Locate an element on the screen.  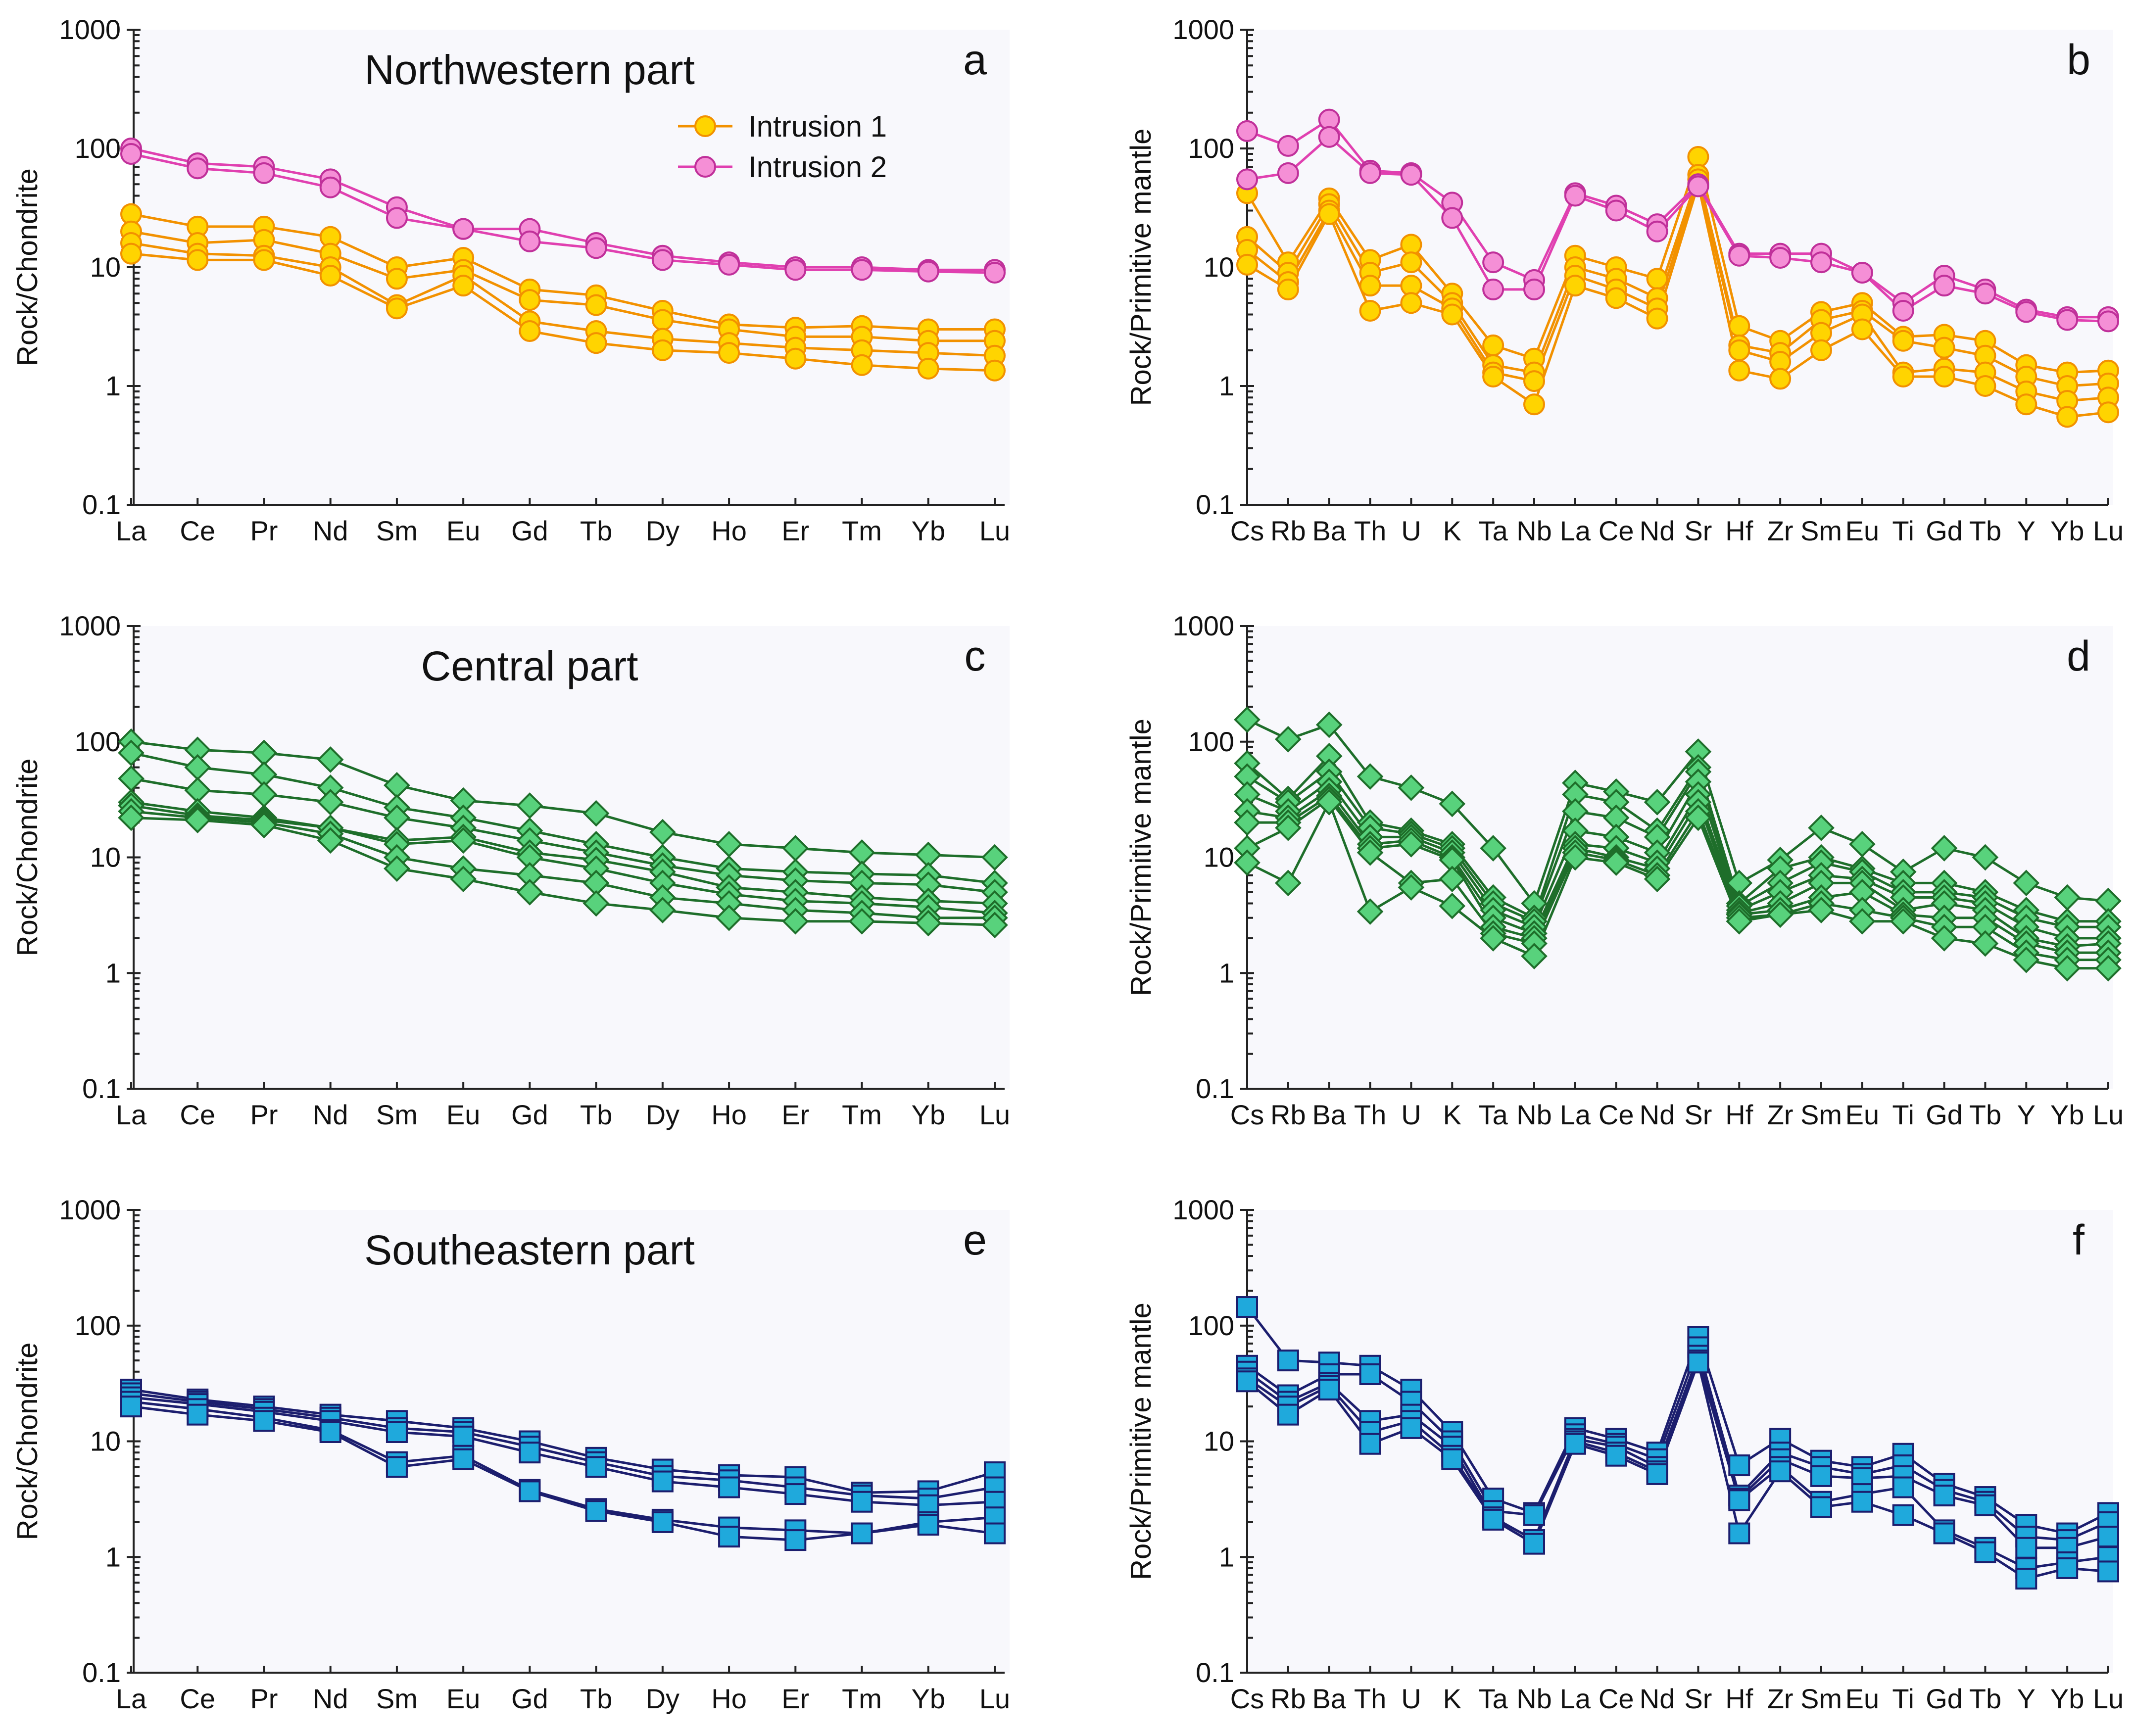
panel-letter: e is located at coordinates (975, 1240).